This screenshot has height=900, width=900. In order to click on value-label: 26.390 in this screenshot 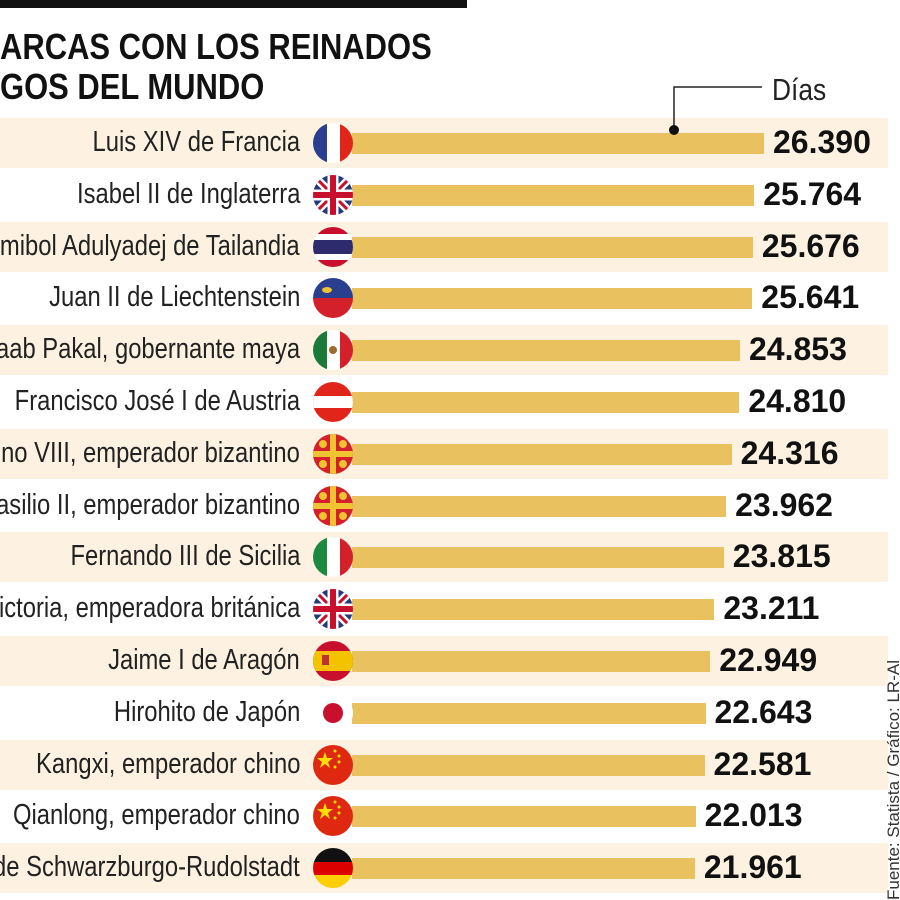, I will do `click(822, 142)`.